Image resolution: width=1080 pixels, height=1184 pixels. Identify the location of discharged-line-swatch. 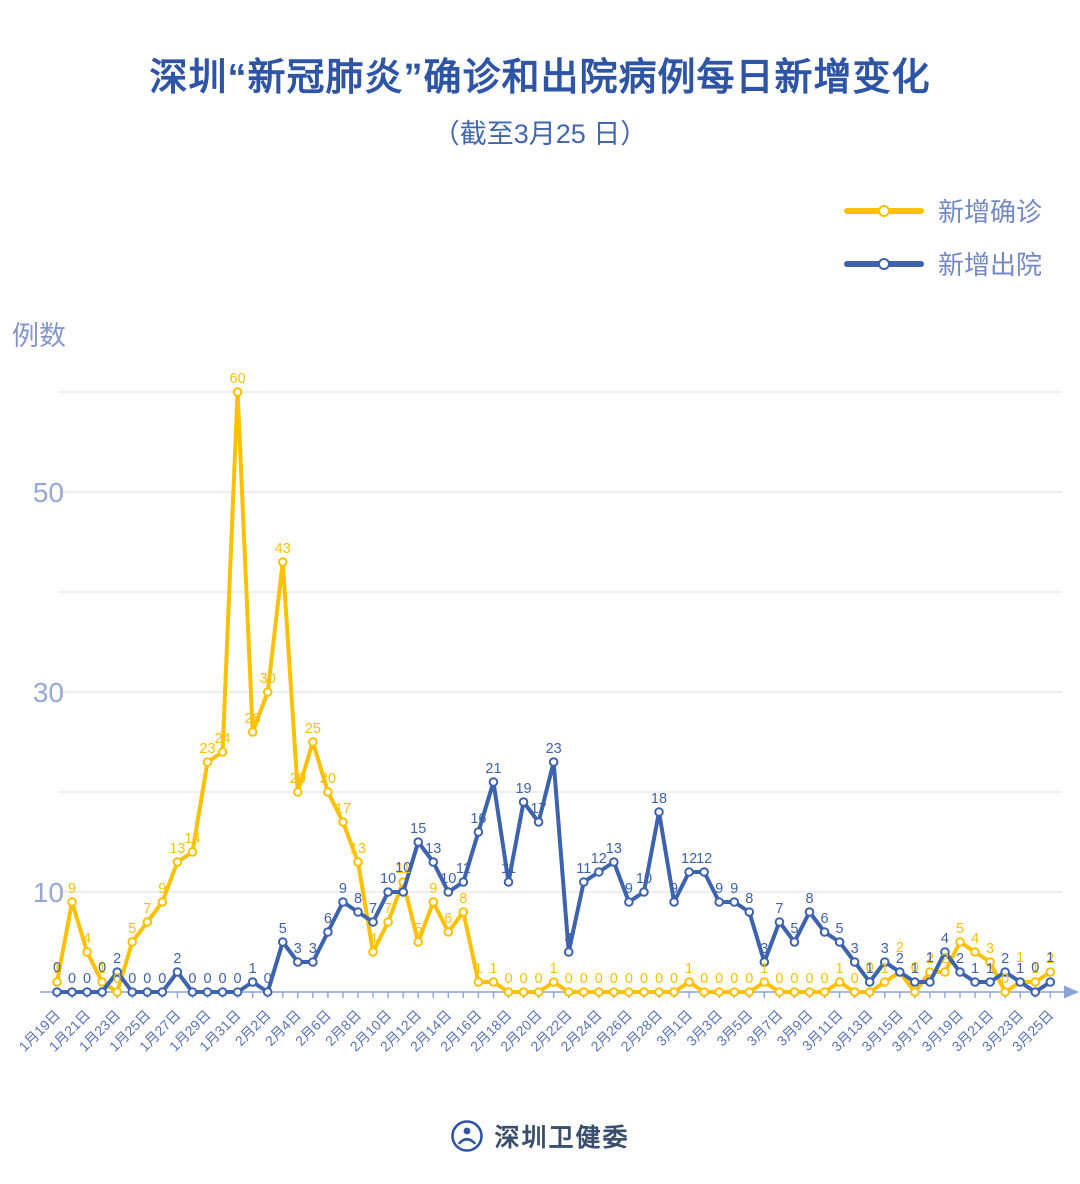
(883, 263).